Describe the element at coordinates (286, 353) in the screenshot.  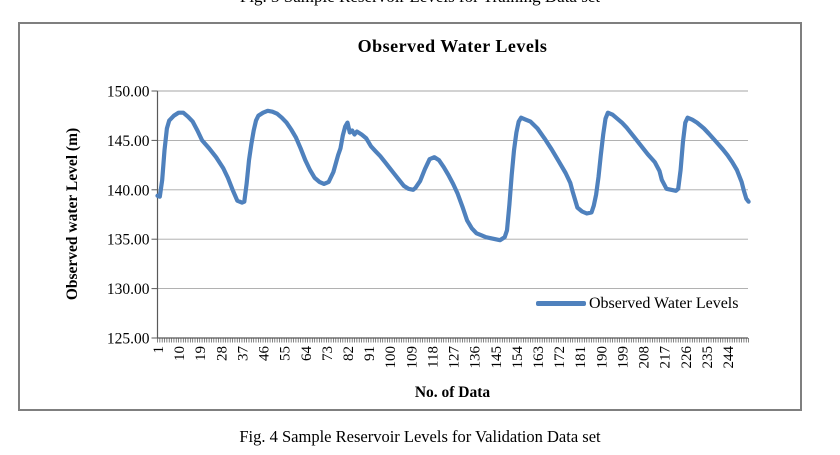
I see `x-tick-label: 55` at that location.